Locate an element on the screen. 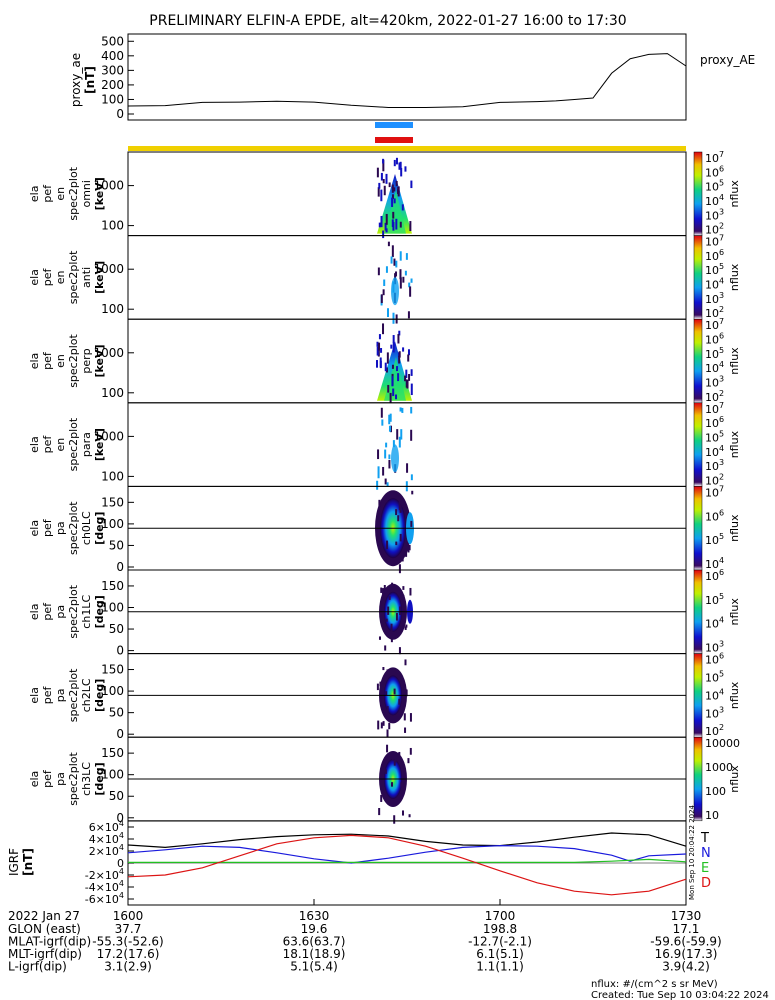 This screenshot has width=775, height=1000. igrf-tick-label-base: -4×10 is located at coordinates (102, 887).